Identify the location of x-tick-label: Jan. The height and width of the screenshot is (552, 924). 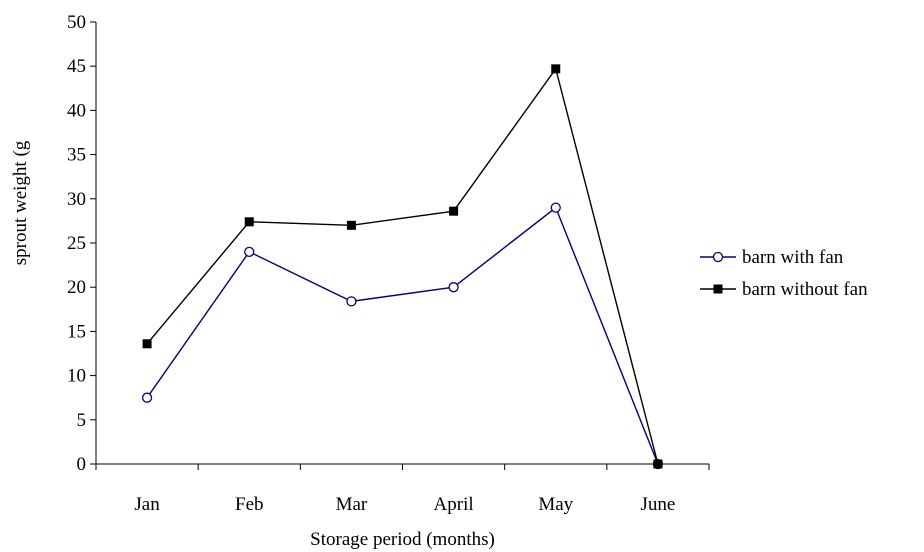
(147, 504).